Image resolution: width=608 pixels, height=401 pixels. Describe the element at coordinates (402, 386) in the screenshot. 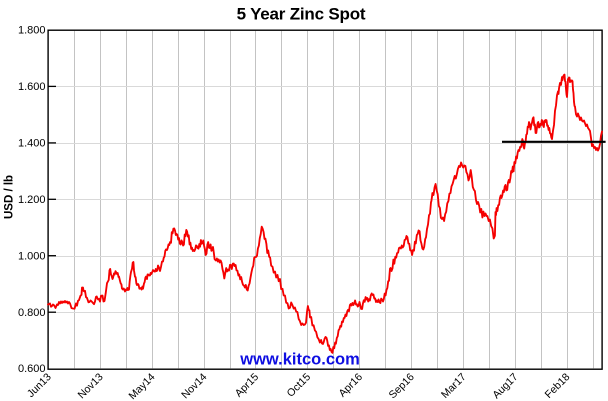

I see `svg-text: Sep16` at that location.